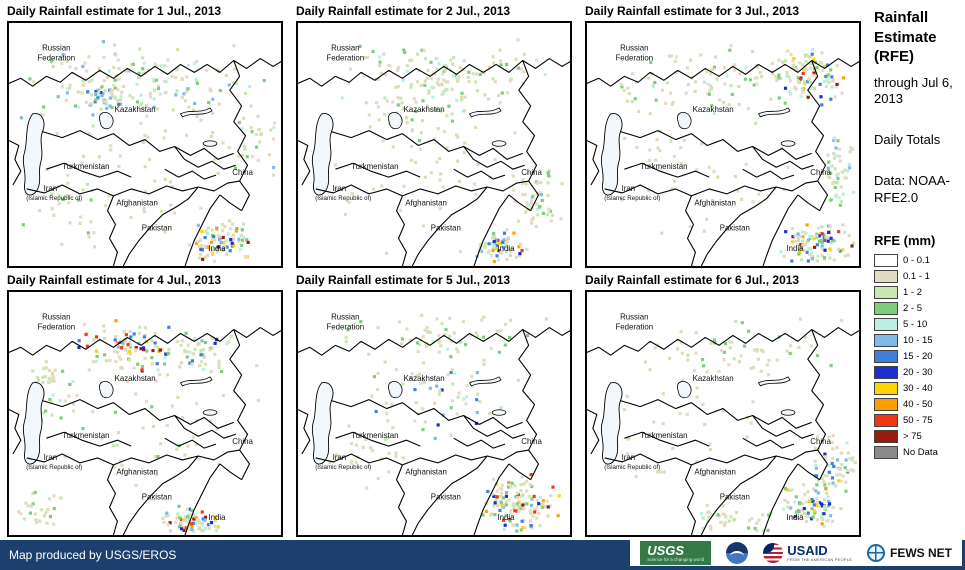 This screenshot has height=570, width=965. I want to click on panel-title: Daily Rainfall estimate for 3 Jul., 2013, so click(692, 11).